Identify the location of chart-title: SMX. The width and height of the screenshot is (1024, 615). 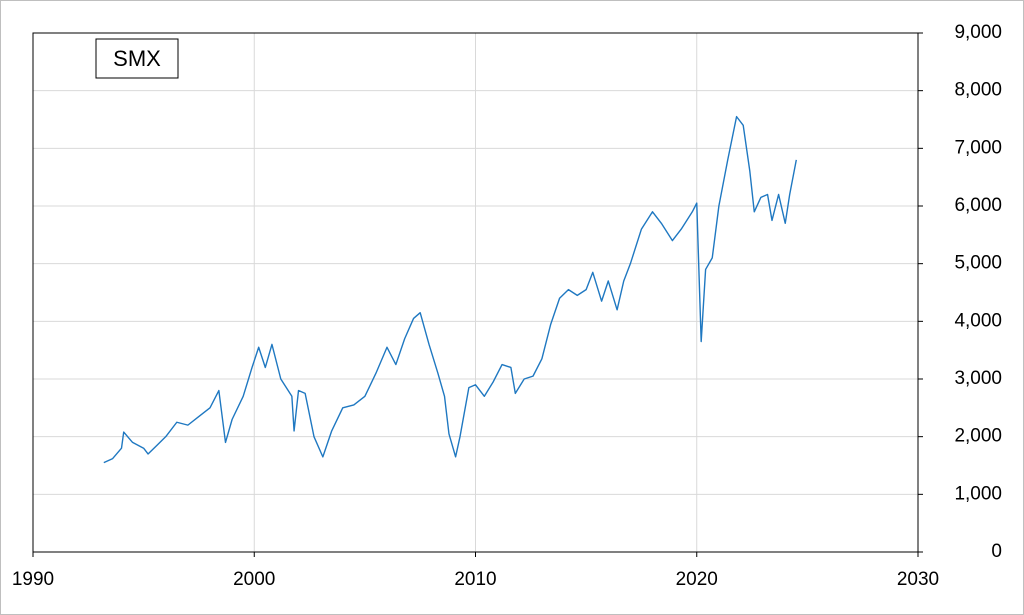
(137, 58).